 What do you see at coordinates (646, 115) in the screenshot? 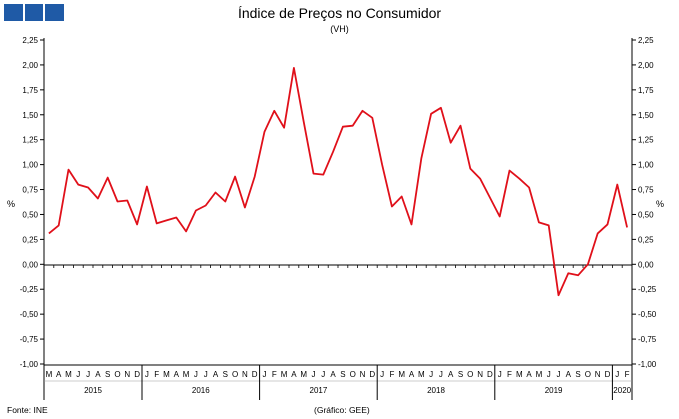
I see `y-tick-label-right: 1,50` at bounding box center [646, 115].